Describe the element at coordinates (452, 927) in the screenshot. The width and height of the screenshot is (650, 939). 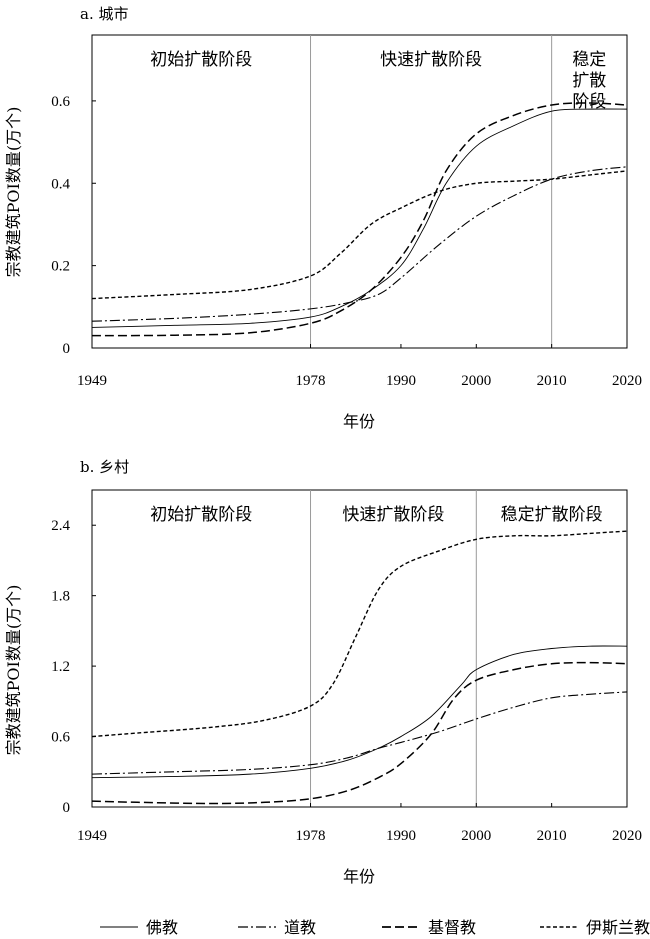
I see `legend-label: 基督教` at that location.